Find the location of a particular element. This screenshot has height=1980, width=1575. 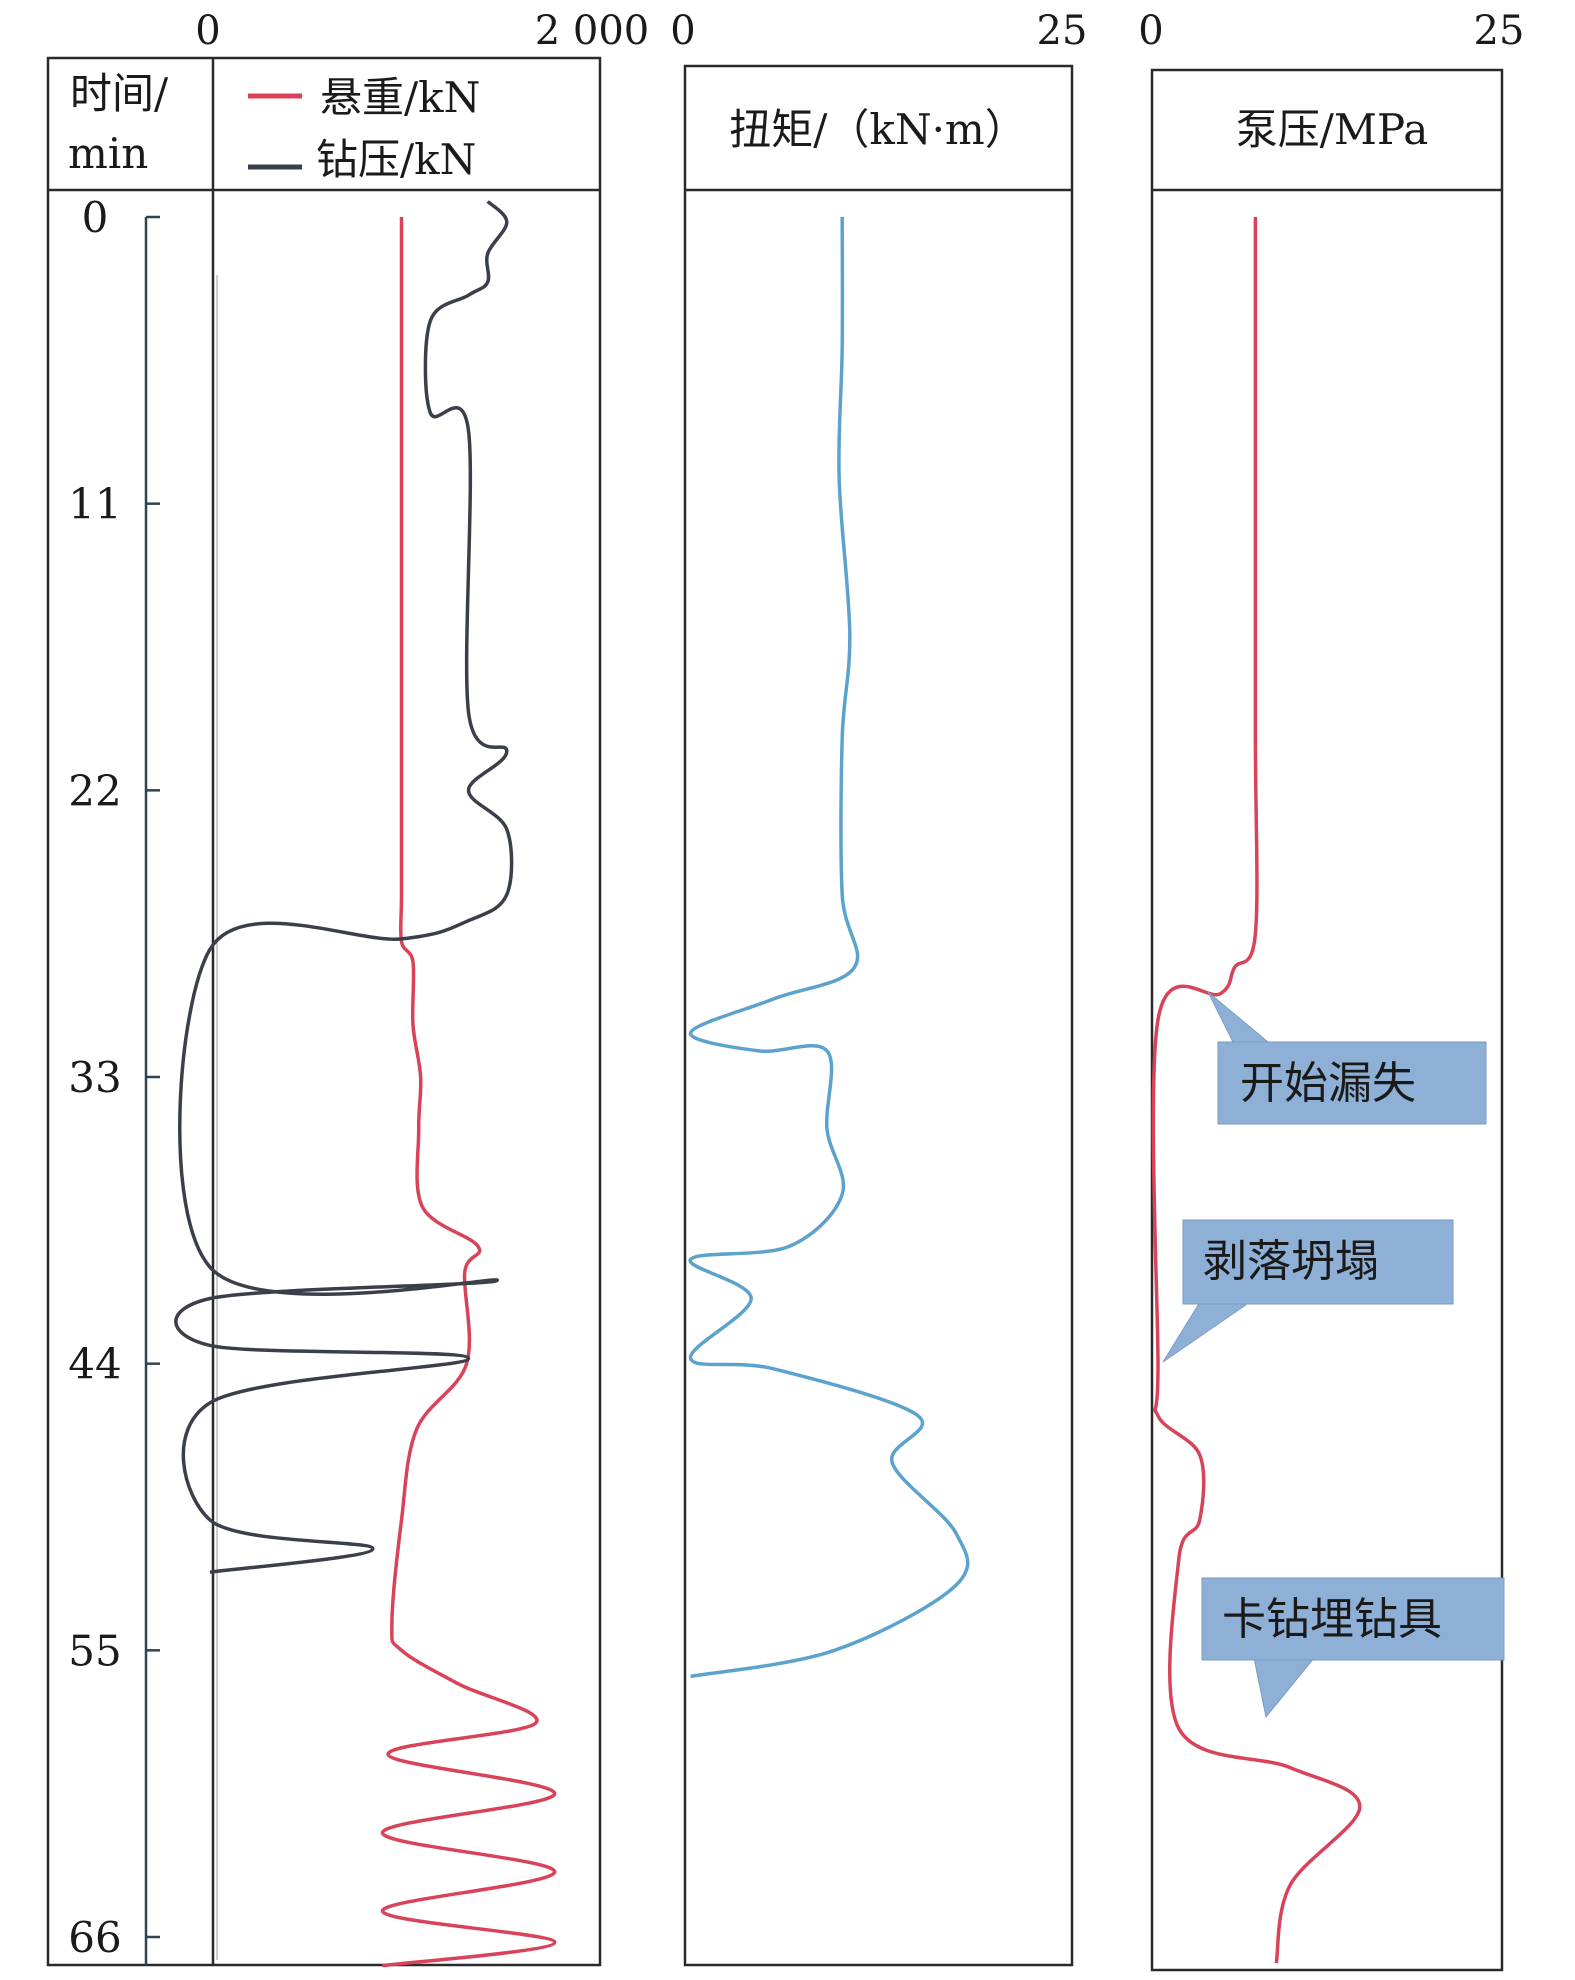

y-tick-label: 0 is located at coordinates (95, 217).